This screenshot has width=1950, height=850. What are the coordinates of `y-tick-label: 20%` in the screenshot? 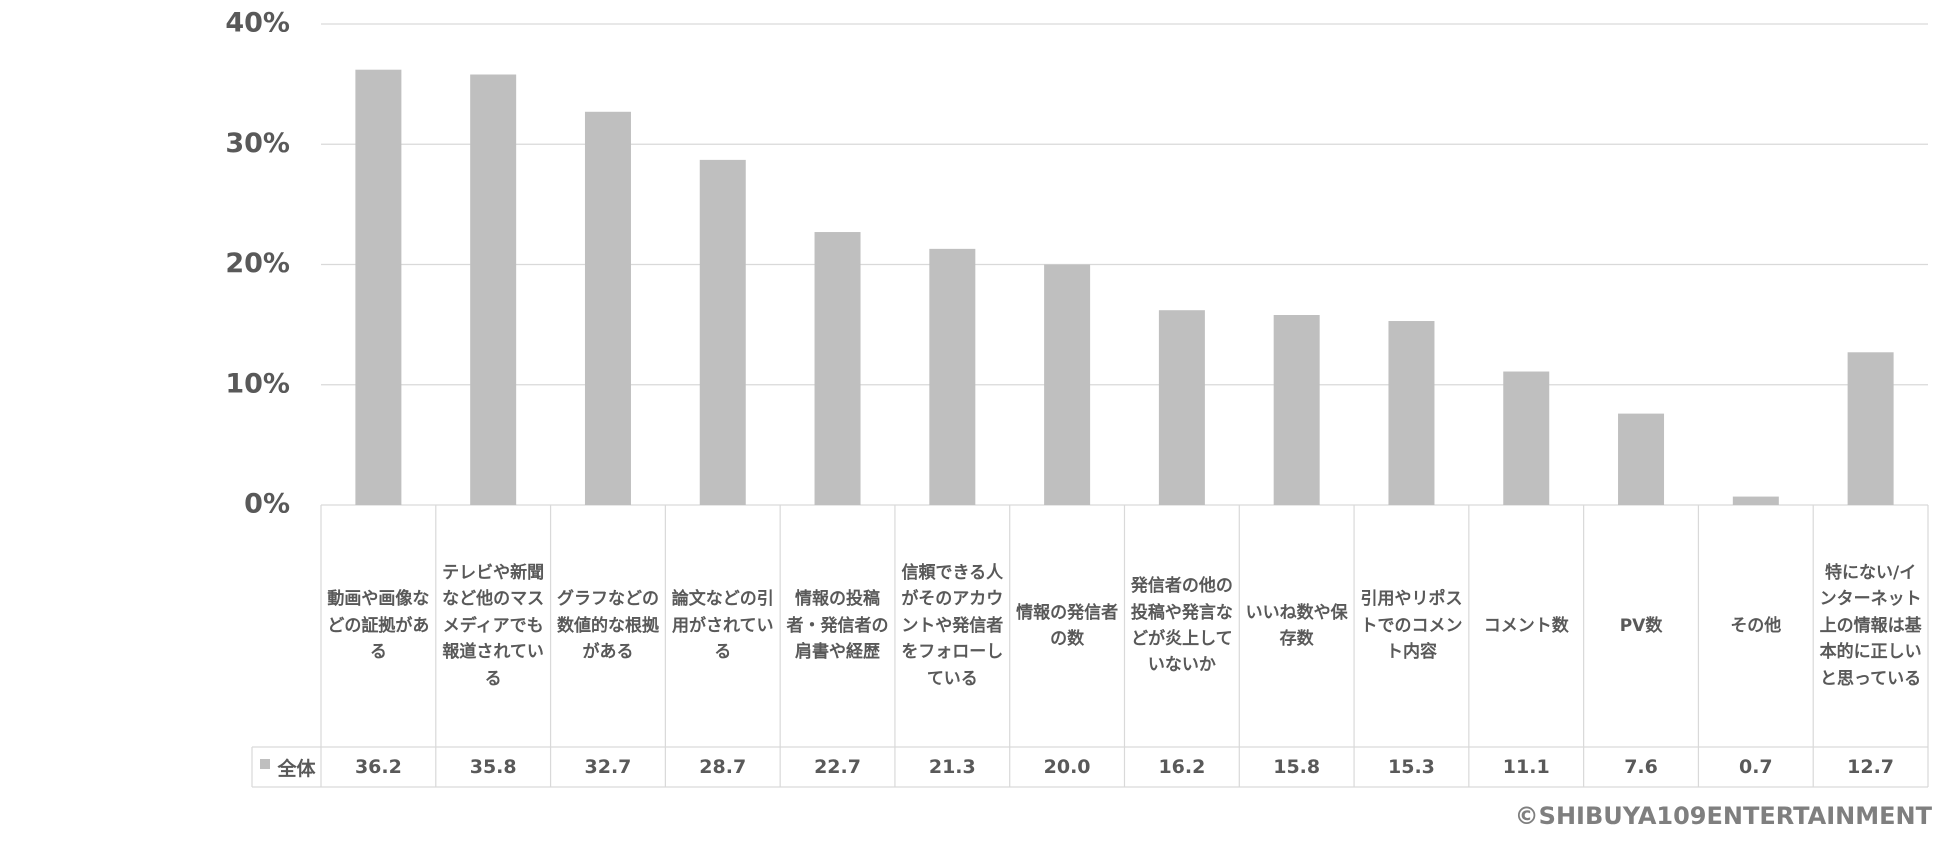 It's located at (257, 263).